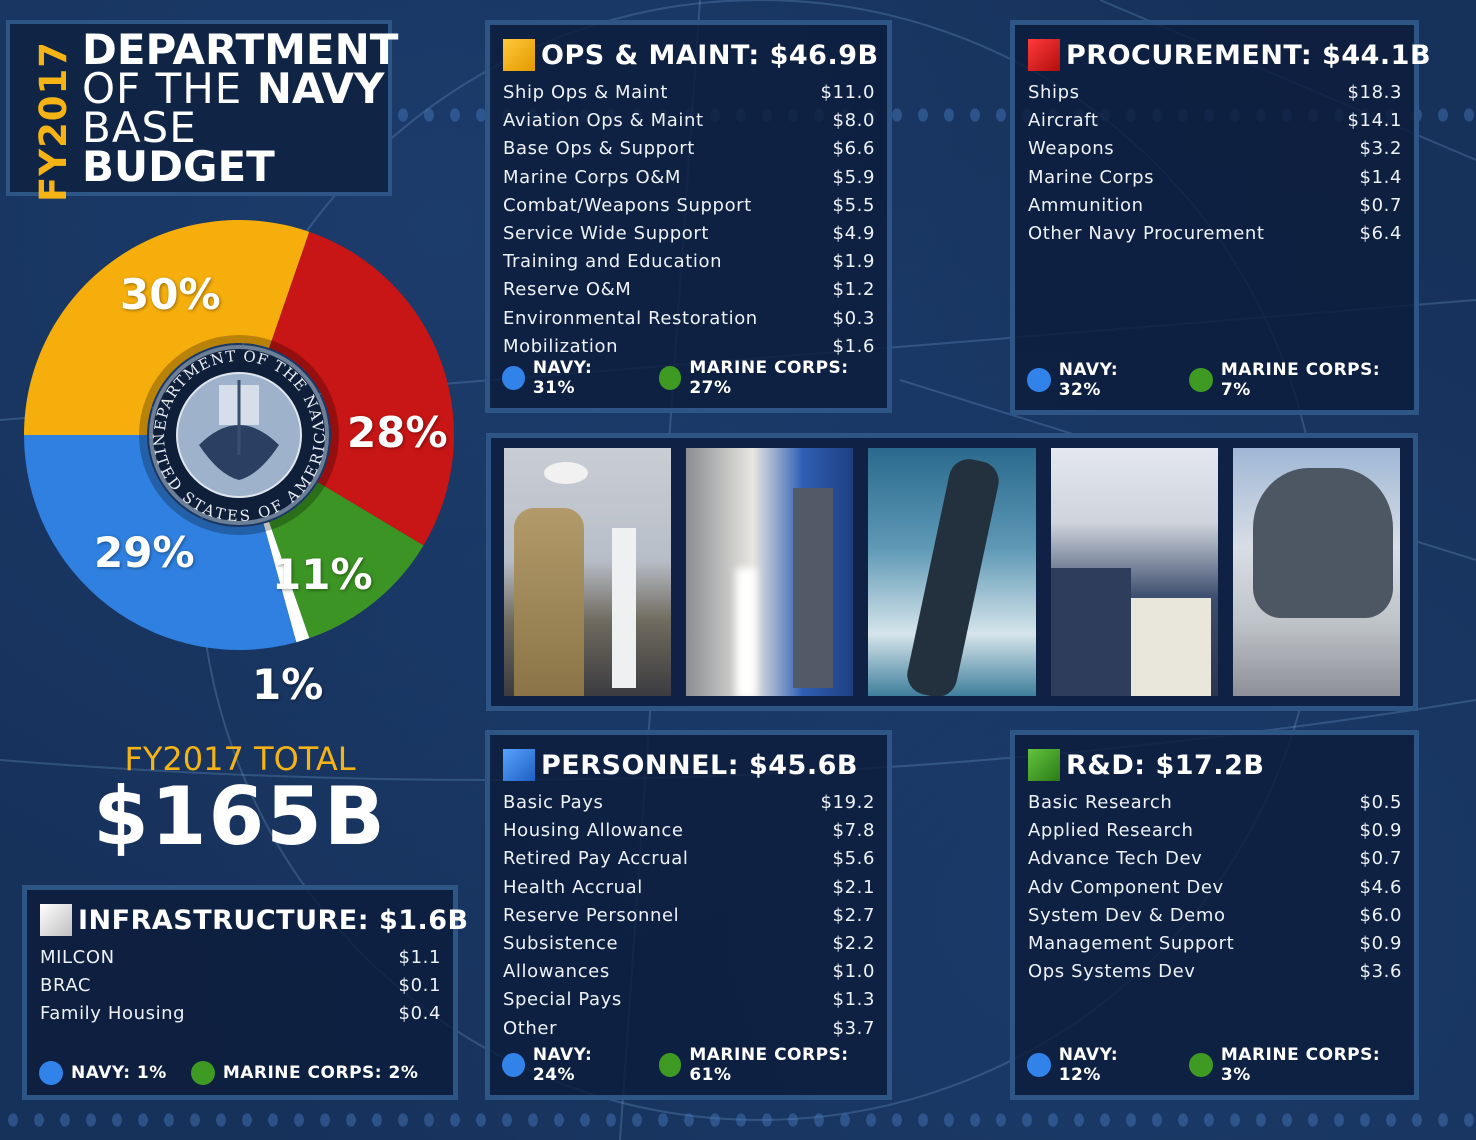 This screenshot has width=1476, height=1140. Describe the element at coordinates (853, 177) in the screenshot. I see `line-item-value: $5.9` at that location.